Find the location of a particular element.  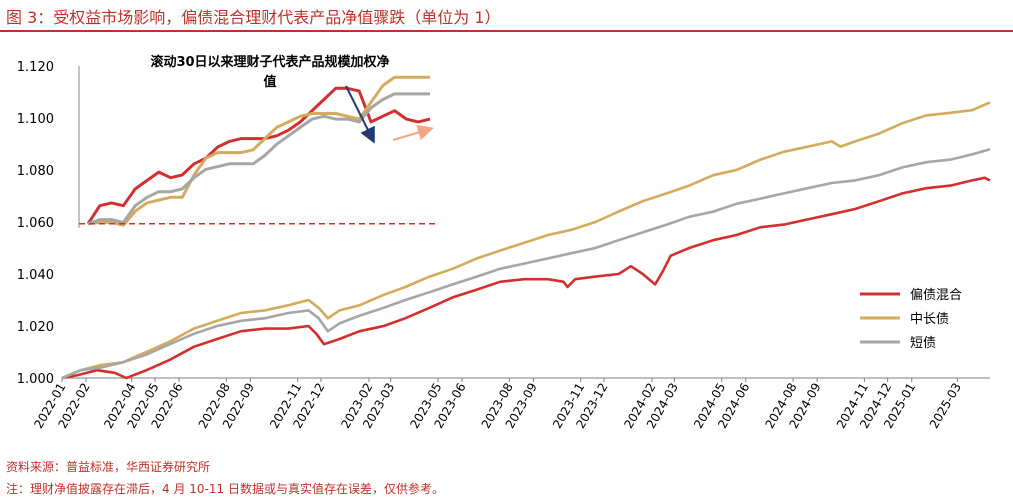

rebound-arrow-light is located at coordinates (413, 132).